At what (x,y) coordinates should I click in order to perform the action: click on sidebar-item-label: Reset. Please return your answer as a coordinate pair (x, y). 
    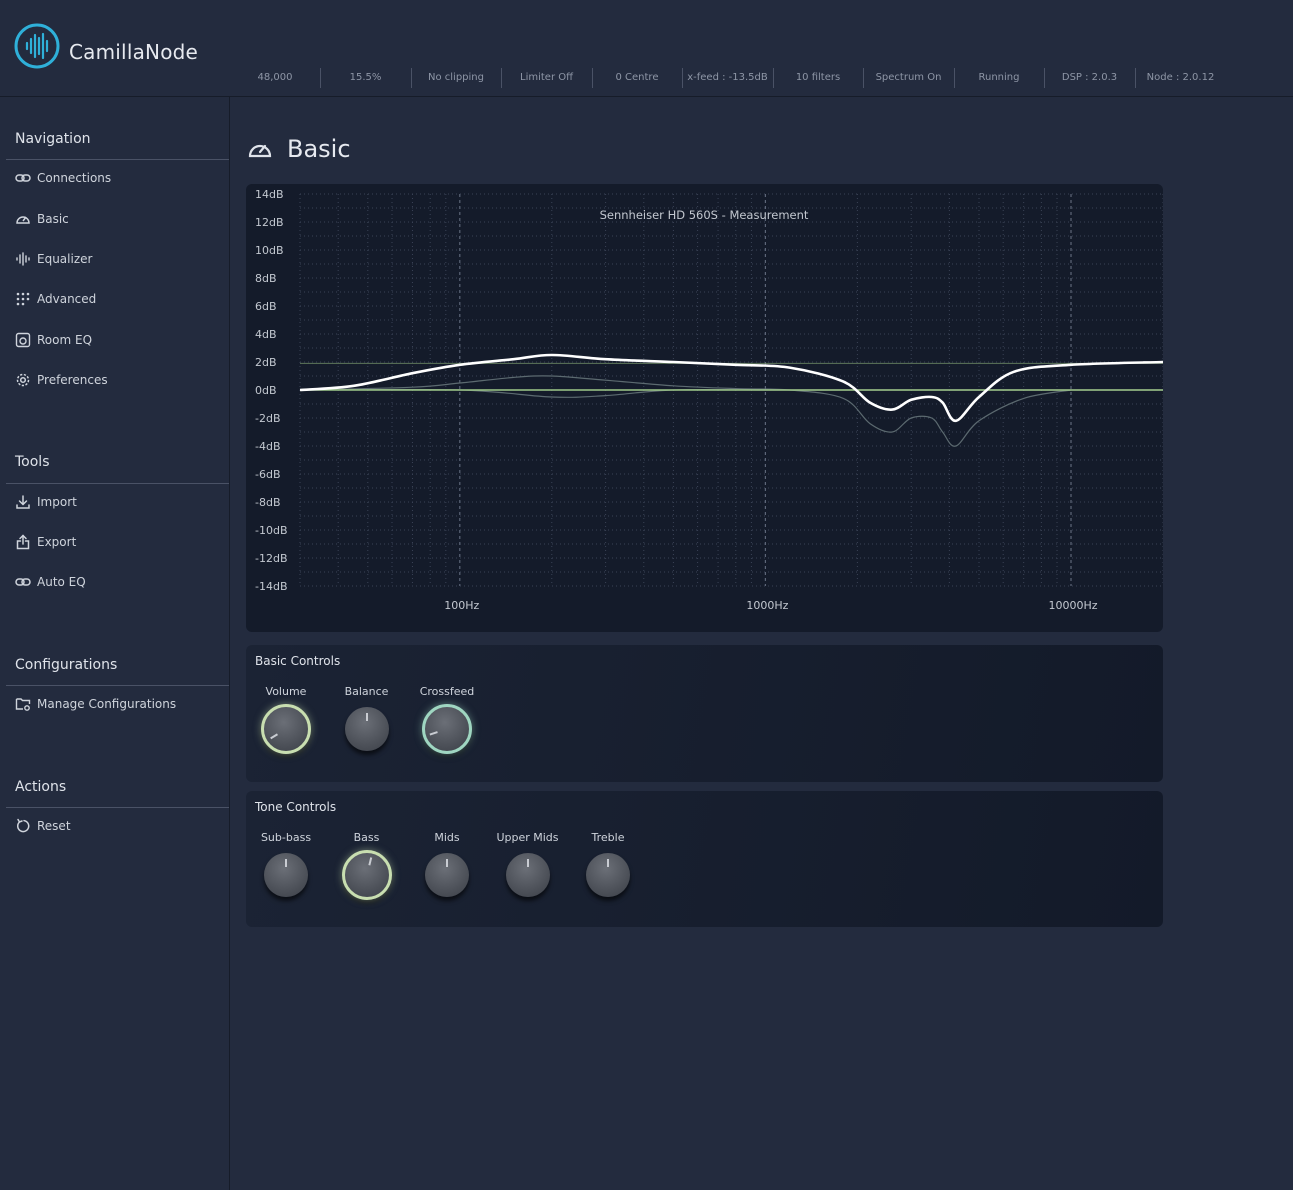
    Looking at the image, I should click on (54, 826).